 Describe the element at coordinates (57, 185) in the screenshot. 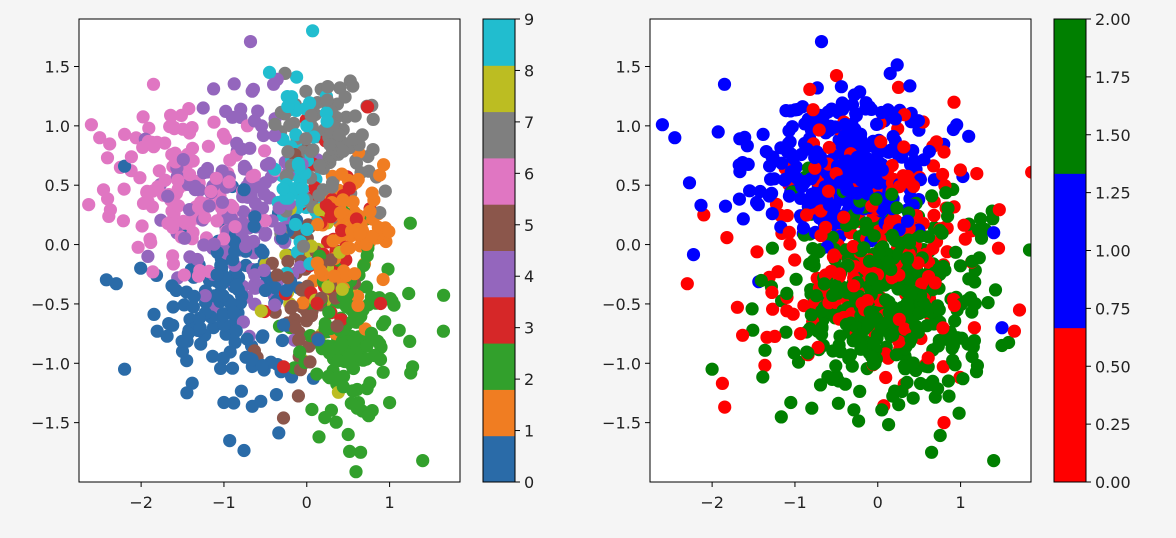

I see `y-tick-label: 0.5` at that location.